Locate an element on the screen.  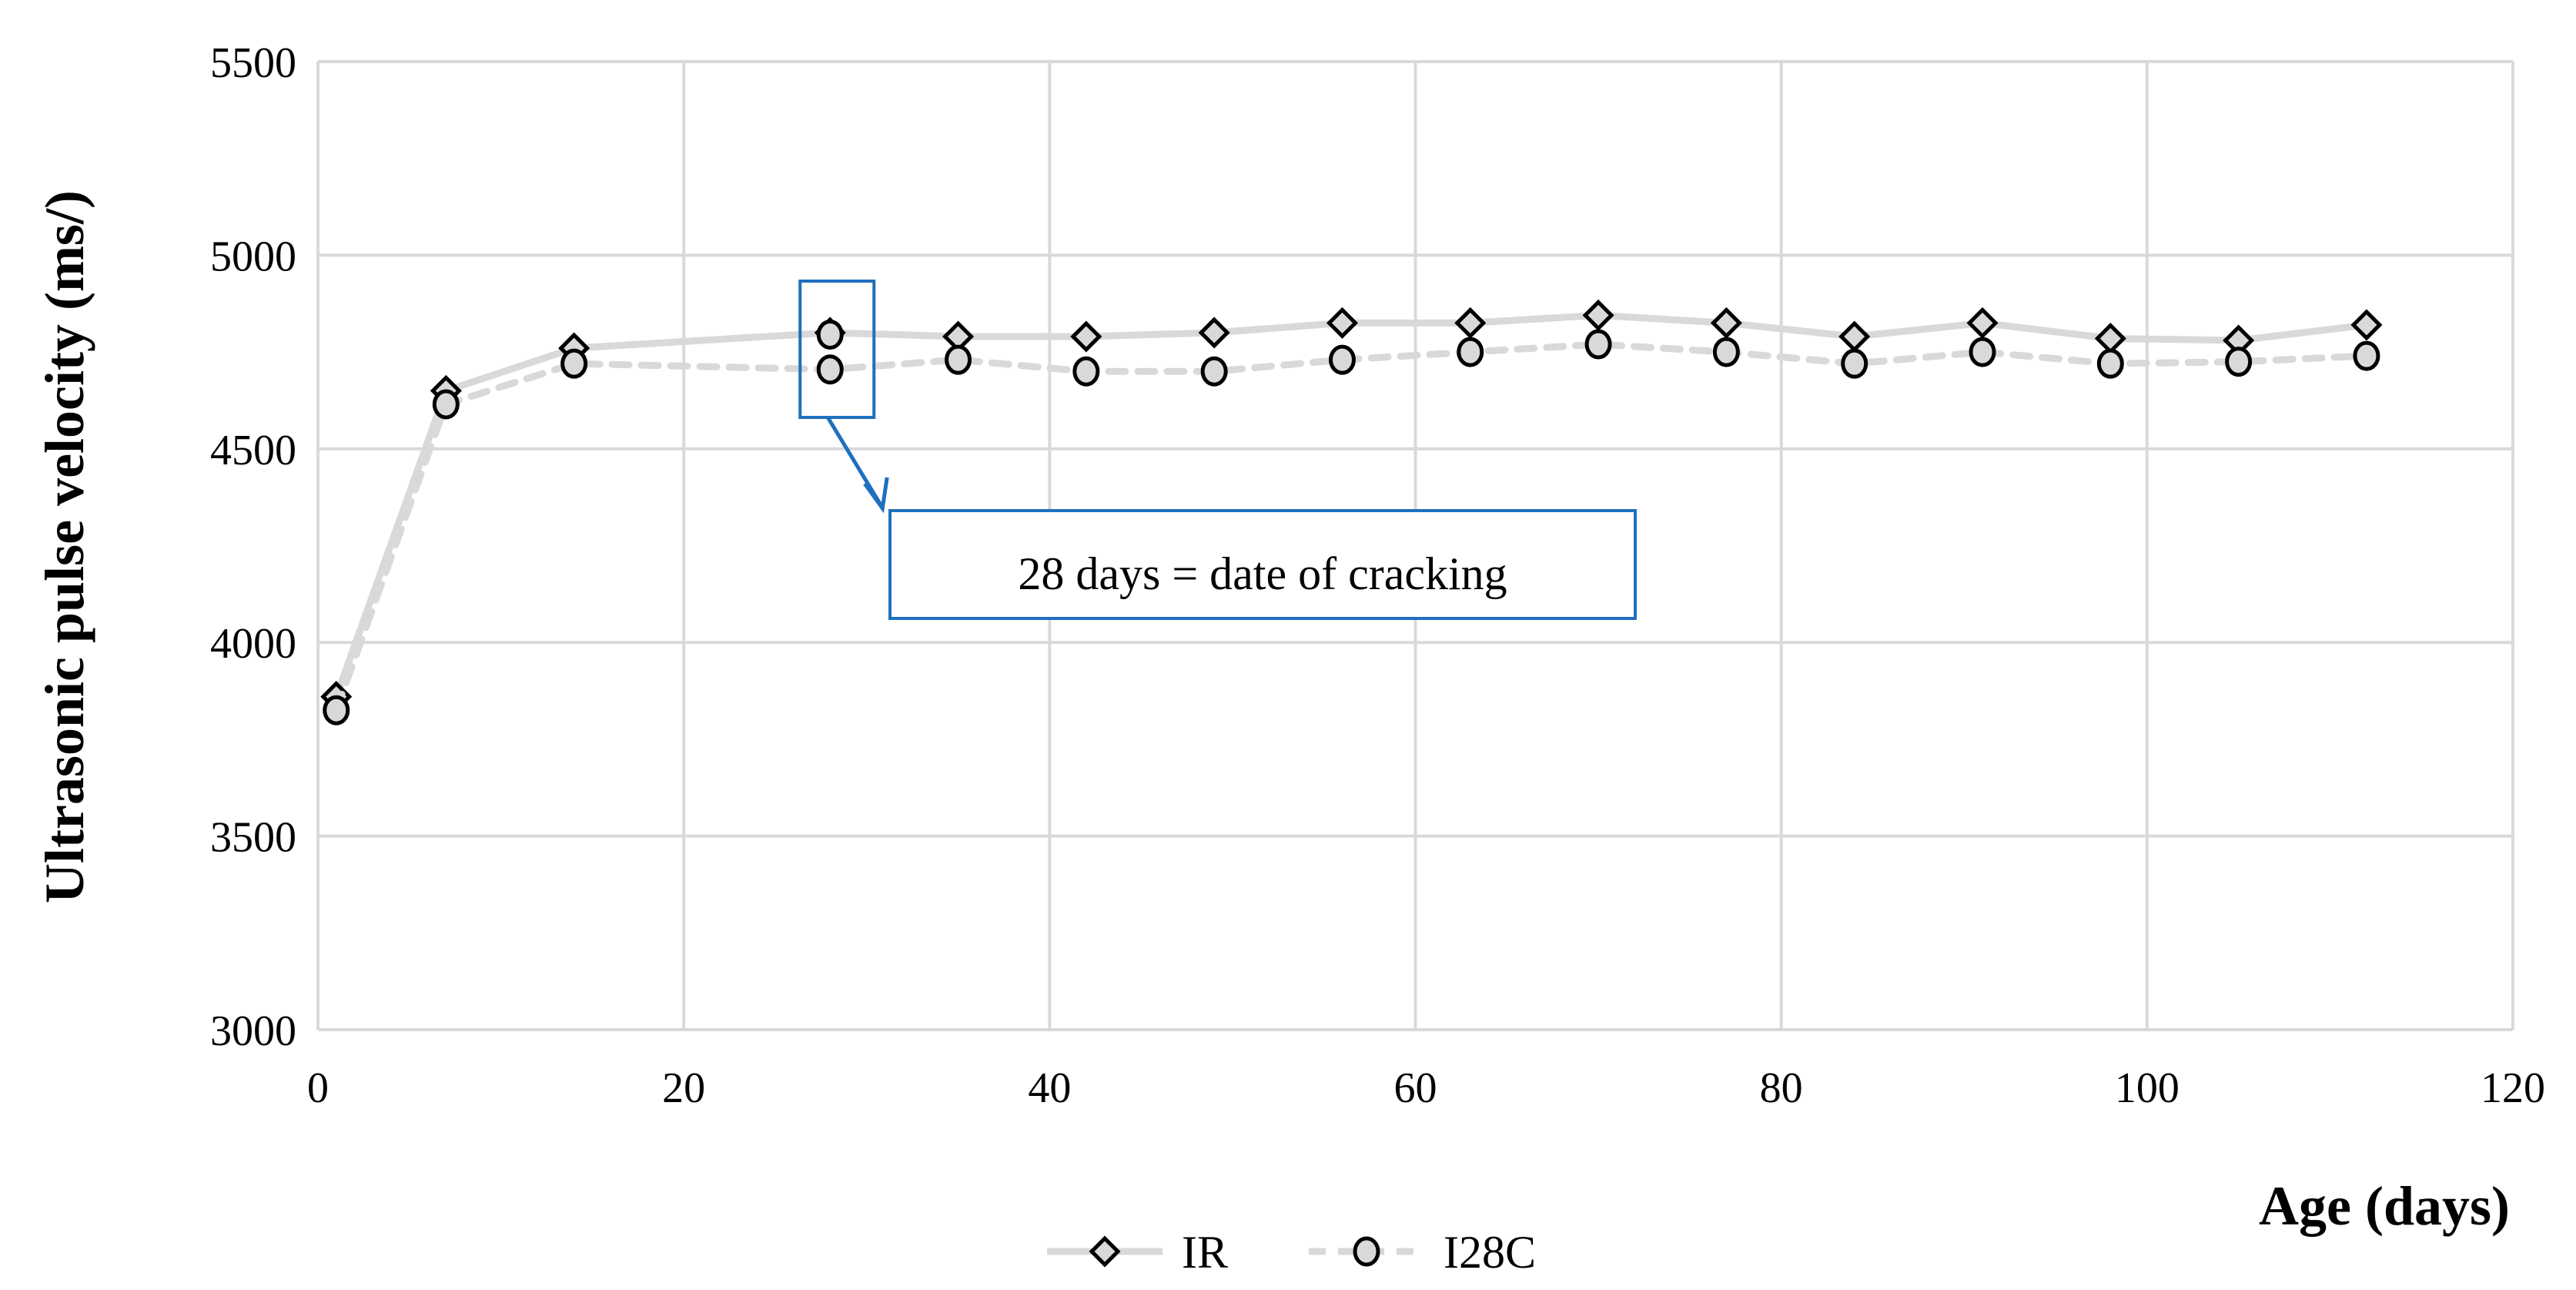
callout-arrowhead is located at coordinates (876, 496).